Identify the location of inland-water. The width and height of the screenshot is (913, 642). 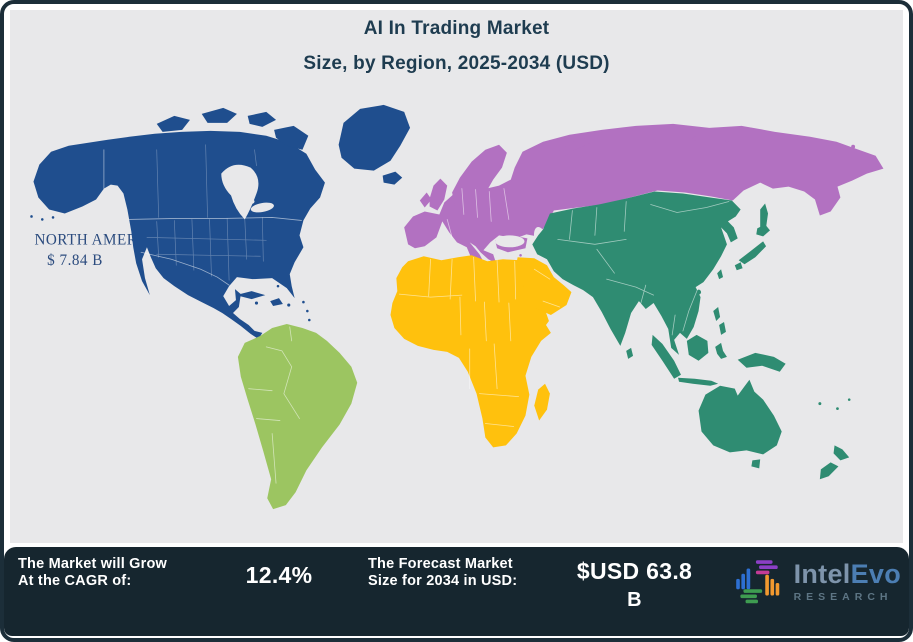
(247, 192).